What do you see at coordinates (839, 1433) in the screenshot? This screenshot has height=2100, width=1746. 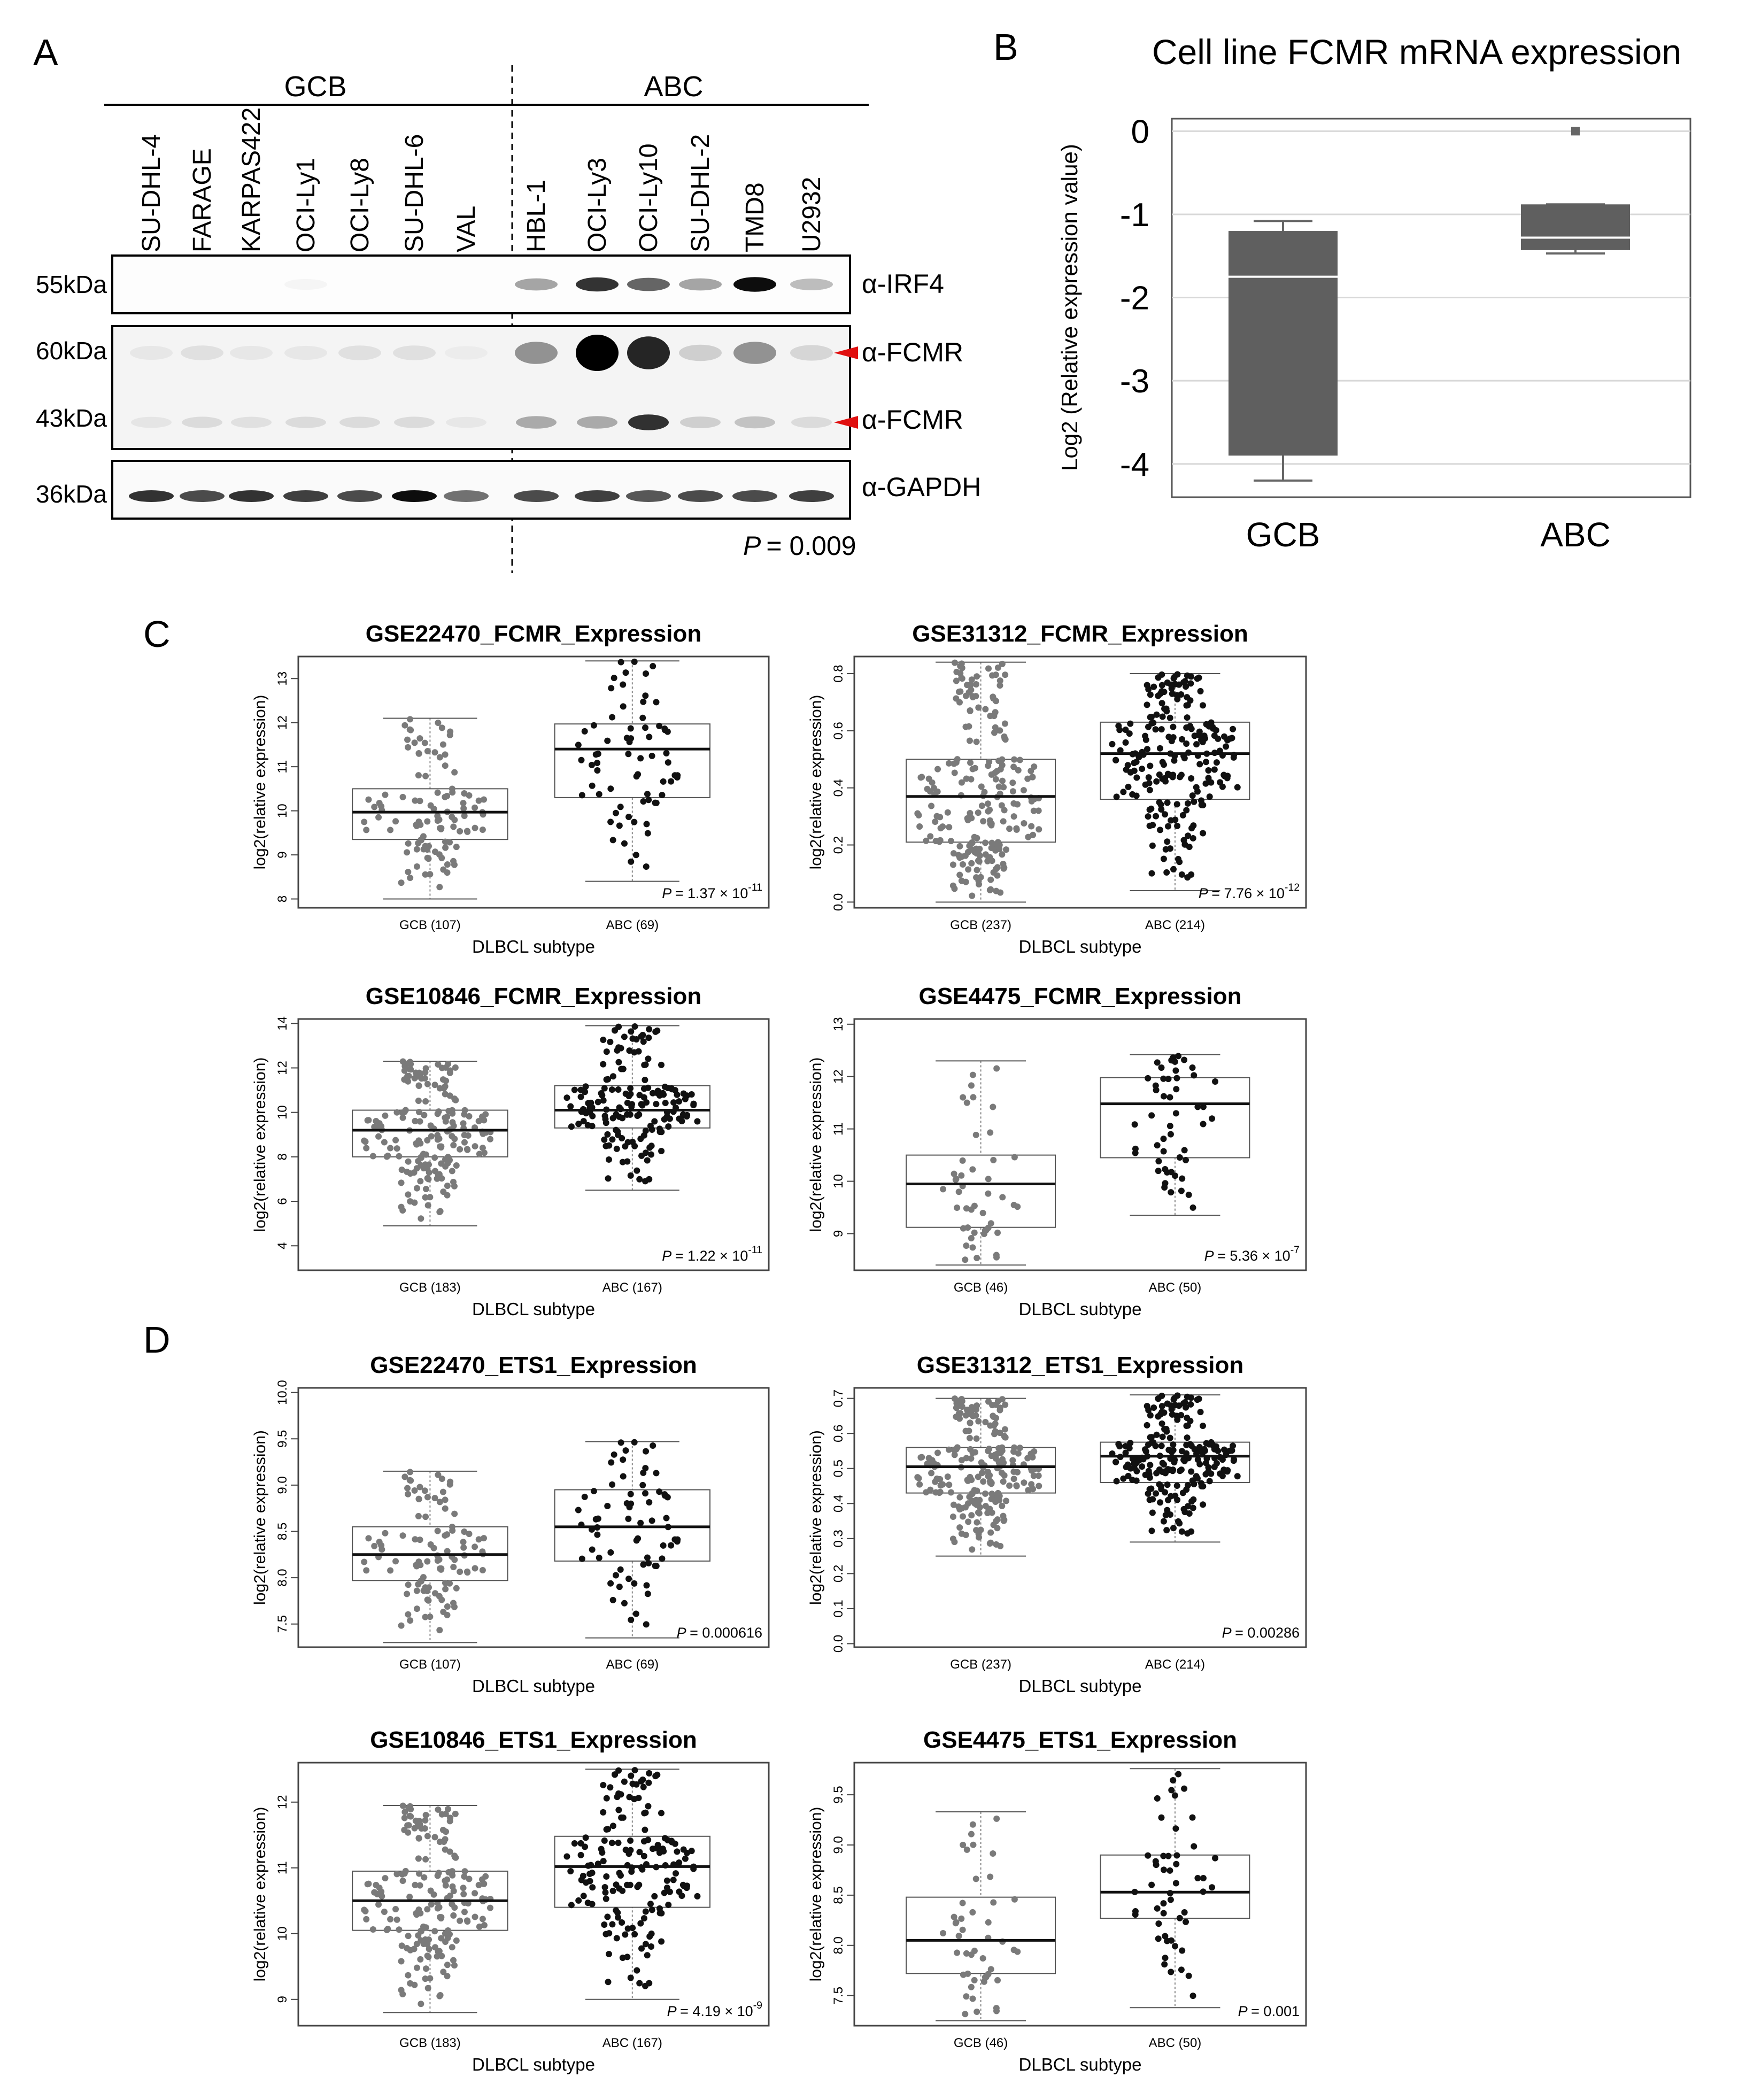 I see `y-tick-label: 0.6` at bounding box center [839, 1433].